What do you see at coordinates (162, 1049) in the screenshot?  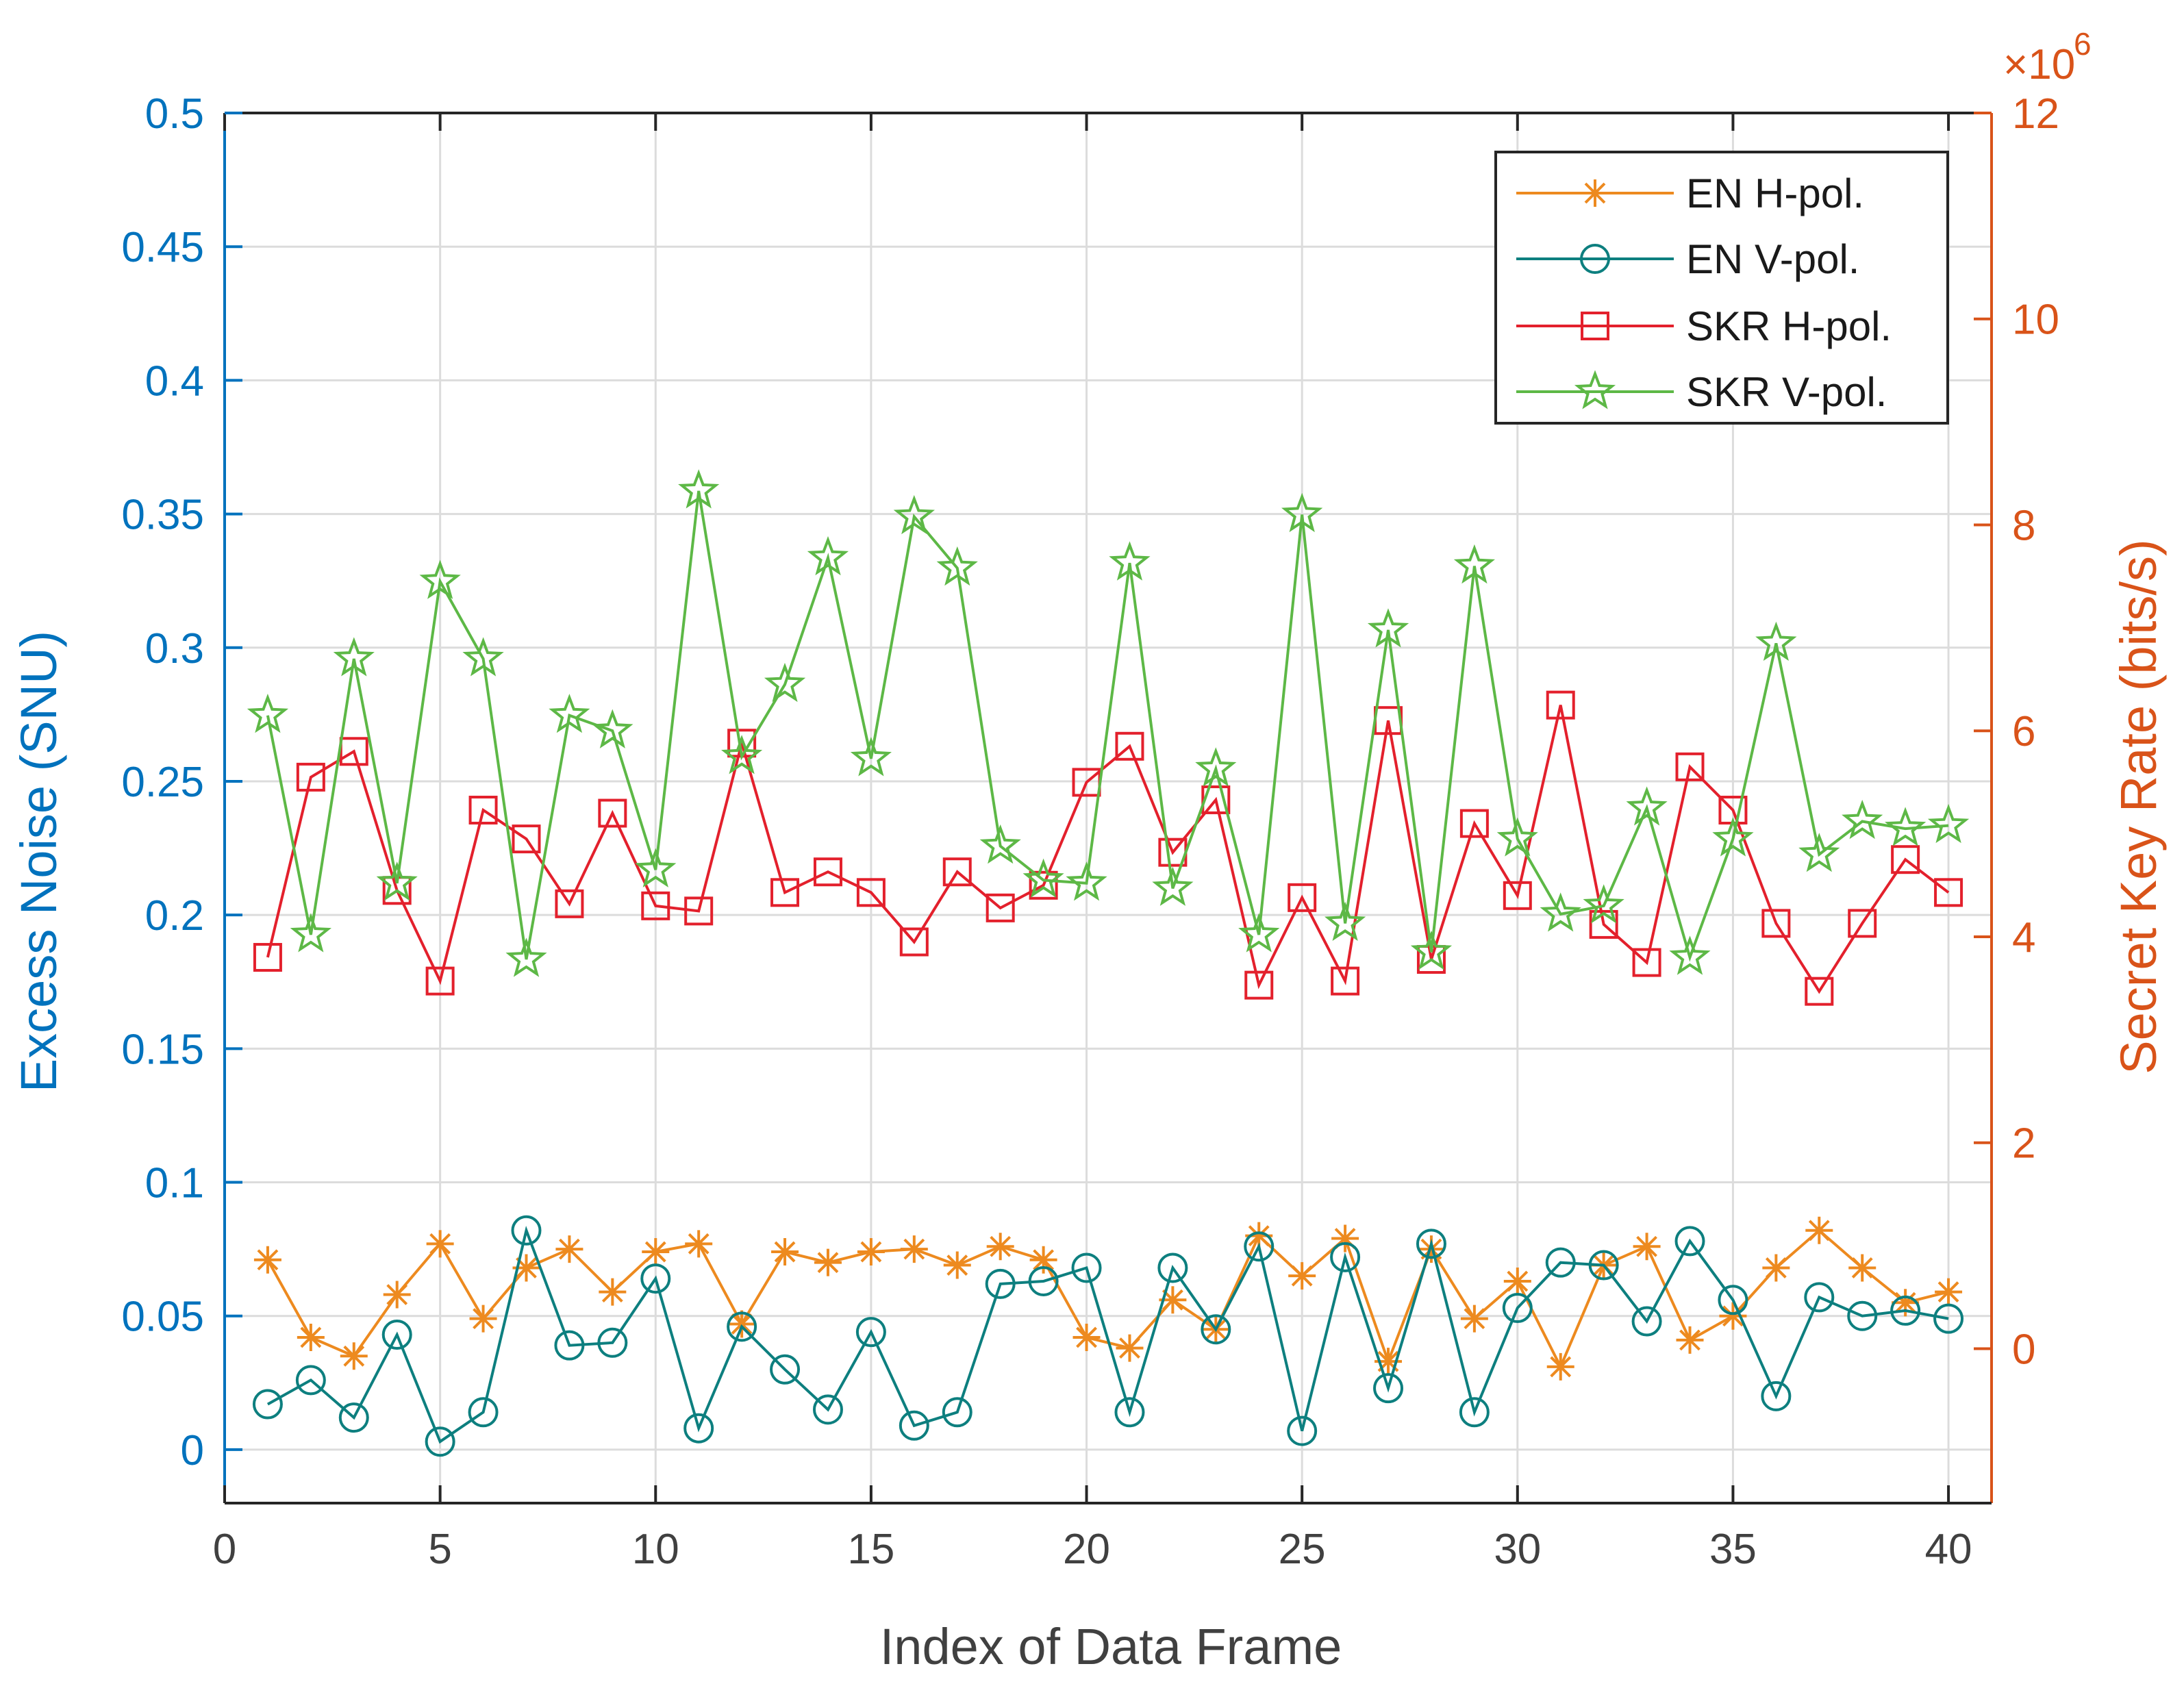 I see `y-left-tick-label: 0.15` at bounding box center [162, 1049].